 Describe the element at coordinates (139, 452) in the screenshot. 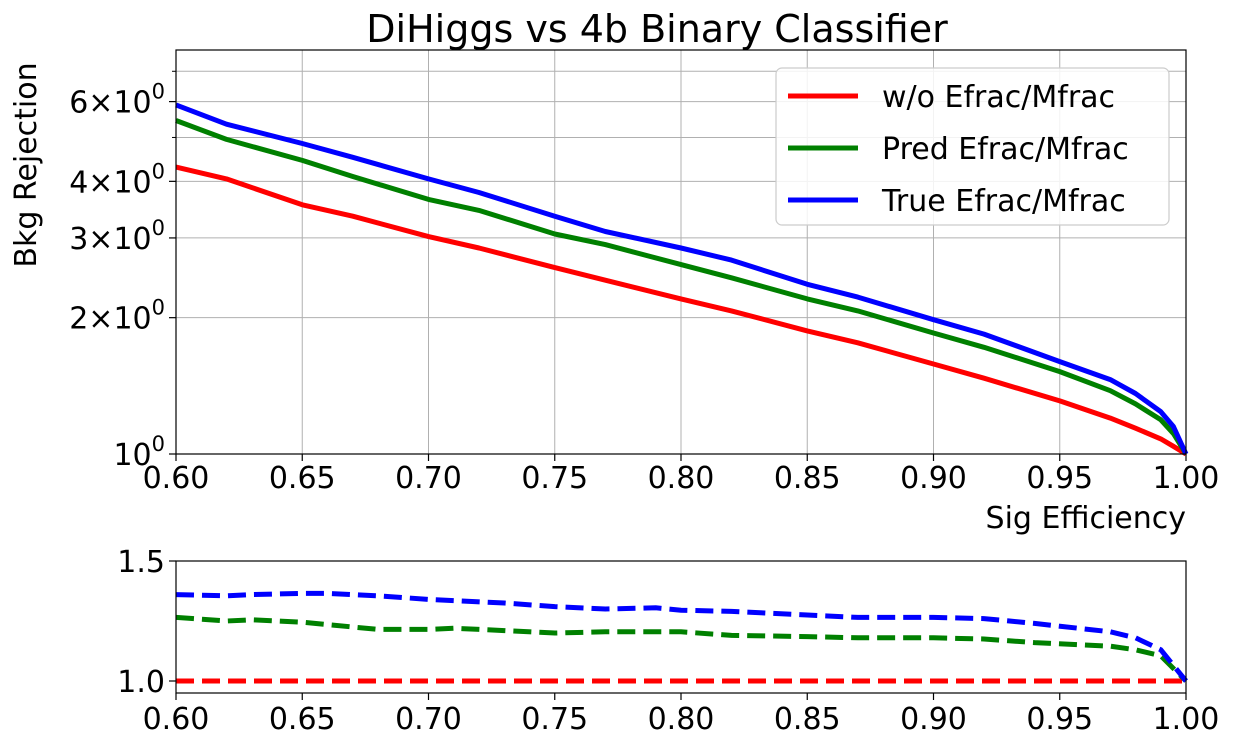

I see `main-y-tick-label: 100` at that location.